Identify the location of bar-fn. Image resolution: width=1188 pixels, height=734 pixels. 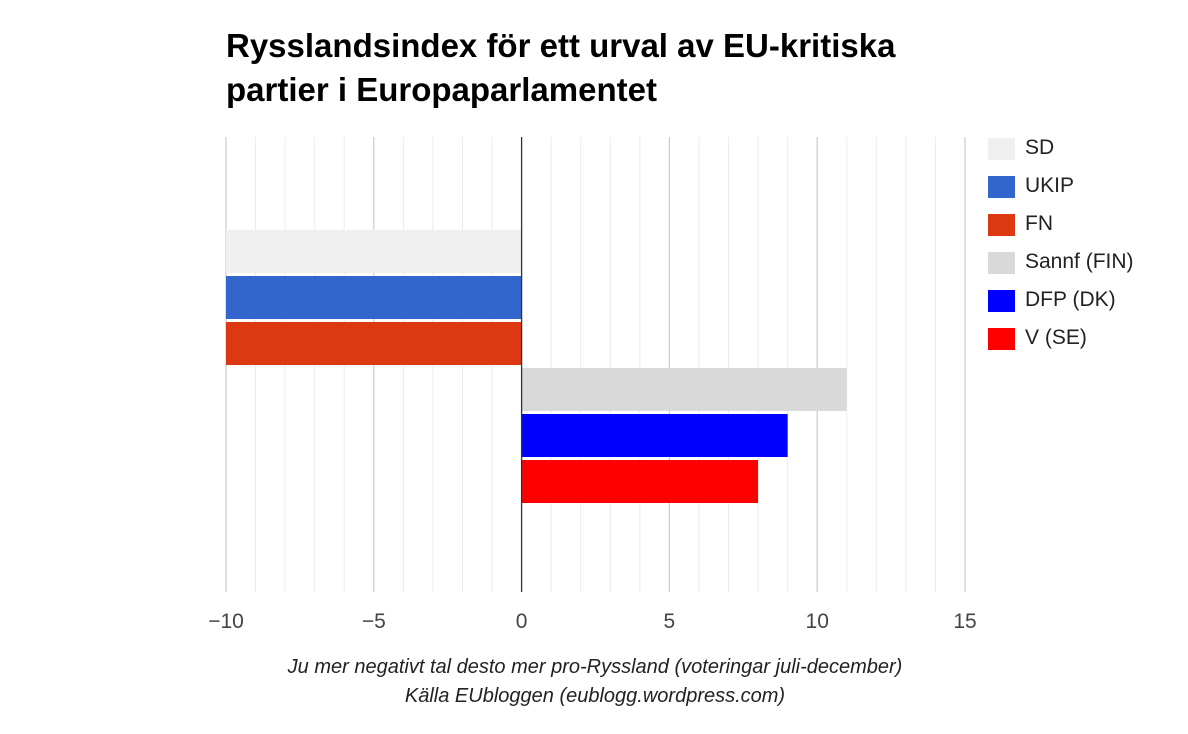
(374, 343).